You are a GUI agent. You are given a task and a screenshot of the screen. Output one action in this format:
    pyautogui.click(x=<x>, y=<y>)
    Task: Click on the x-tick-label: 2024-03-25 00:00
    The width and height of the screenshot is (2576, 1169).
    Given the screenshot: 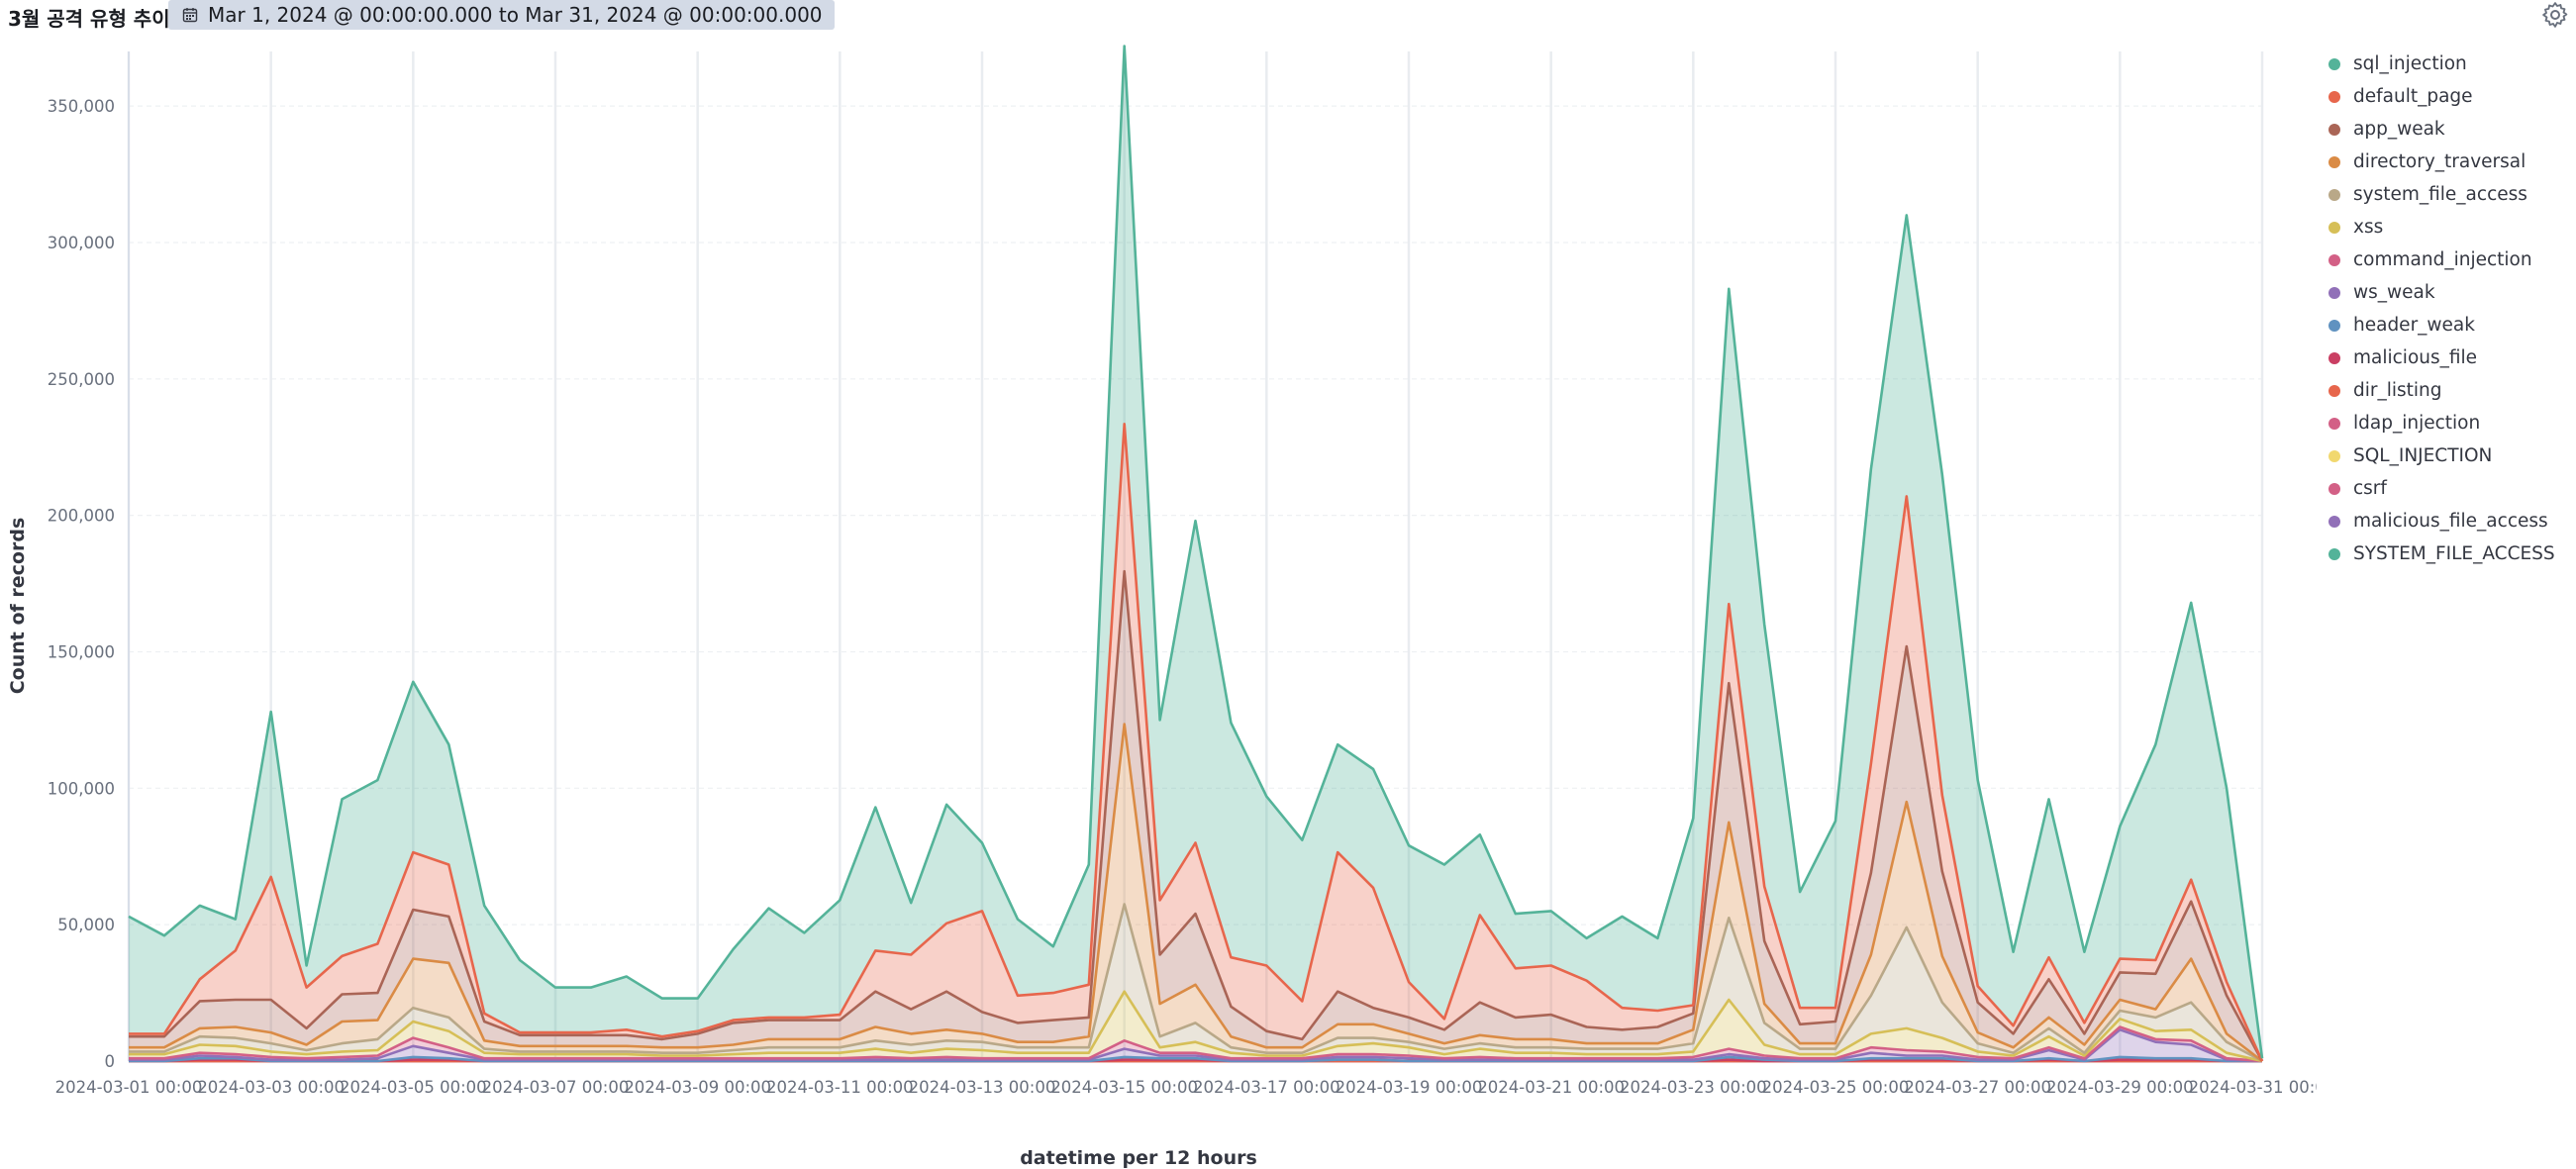 What is the action you would take?
    pyautogui.click(x=1836, y=1087)
    